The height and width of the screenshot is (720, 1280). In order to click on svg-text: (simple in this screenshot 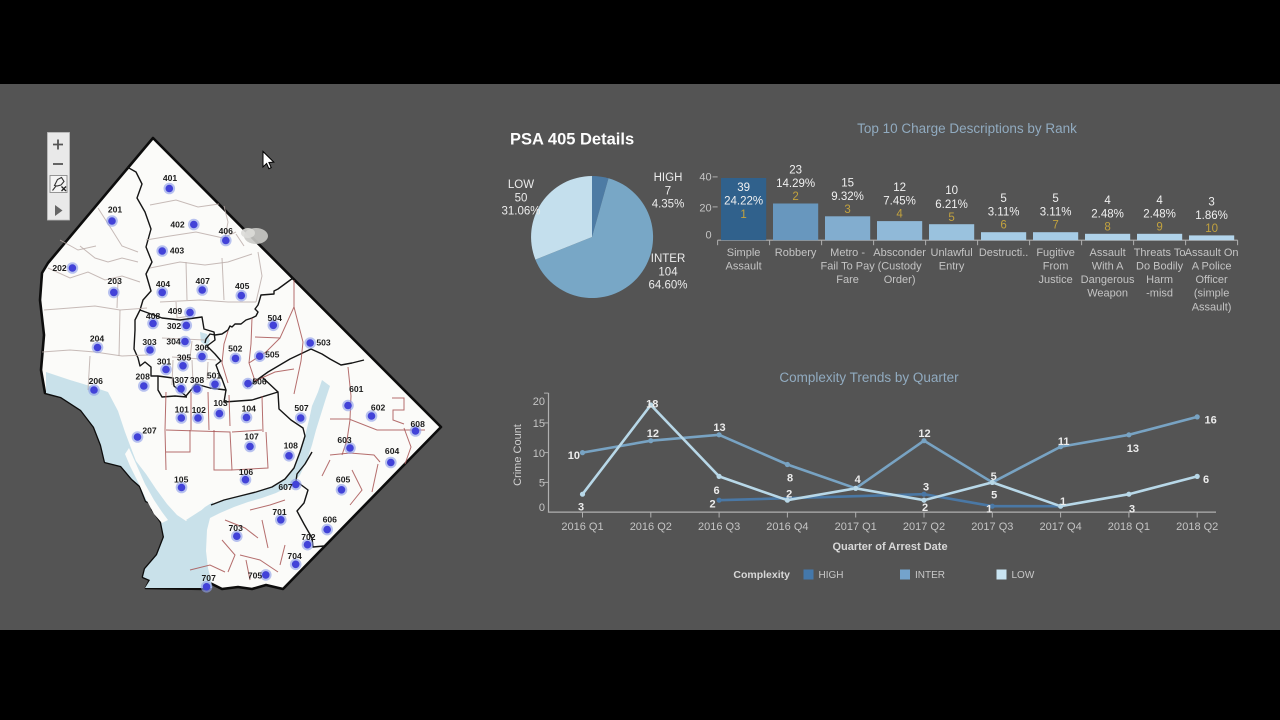, I will do `click(1211, 294)`.